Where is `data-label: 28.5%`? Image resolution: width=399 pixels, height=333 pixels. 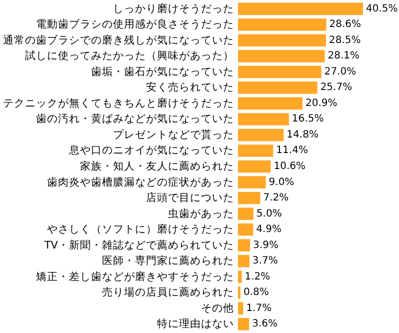 data-label: 28.5% is located at coordinates (344, 40).